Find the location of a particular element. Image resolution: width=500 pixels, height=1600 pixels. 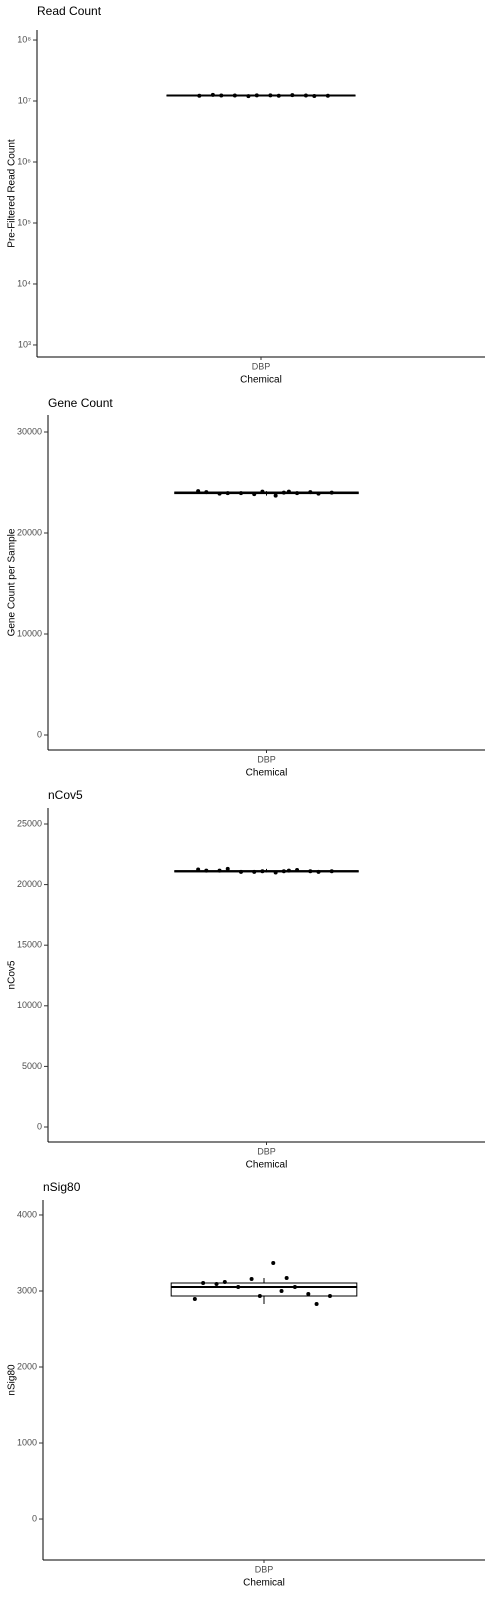

y-tick-label: 10⁷ is located at coordinates (24, 100).